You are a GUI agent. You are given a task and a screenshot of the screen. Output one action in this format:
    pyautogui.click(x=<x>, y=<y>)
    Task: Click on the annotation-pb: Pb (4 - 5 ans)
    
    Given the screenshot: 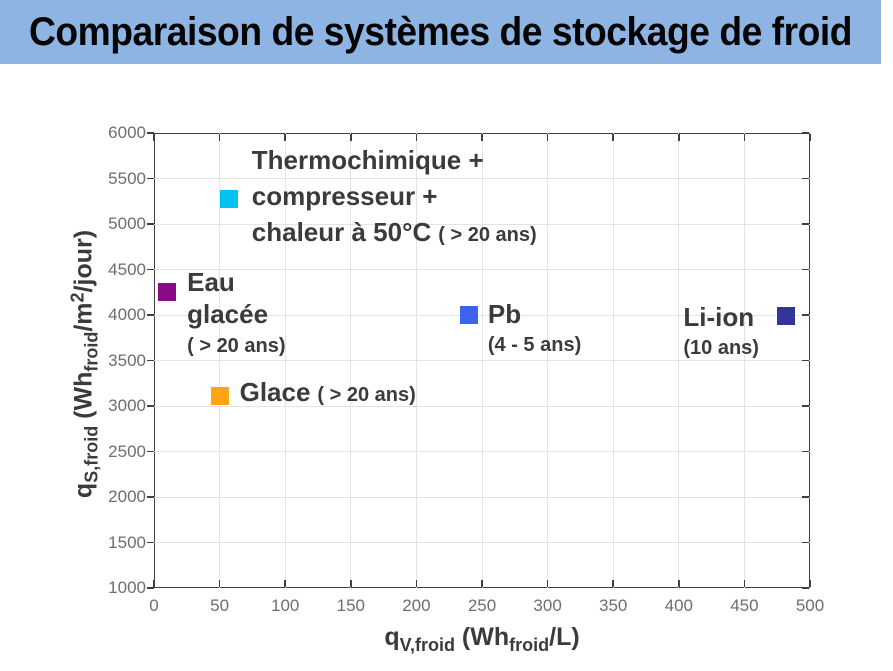 What is the action you would take?
    pyautogui.click(x=534, y=330)
    